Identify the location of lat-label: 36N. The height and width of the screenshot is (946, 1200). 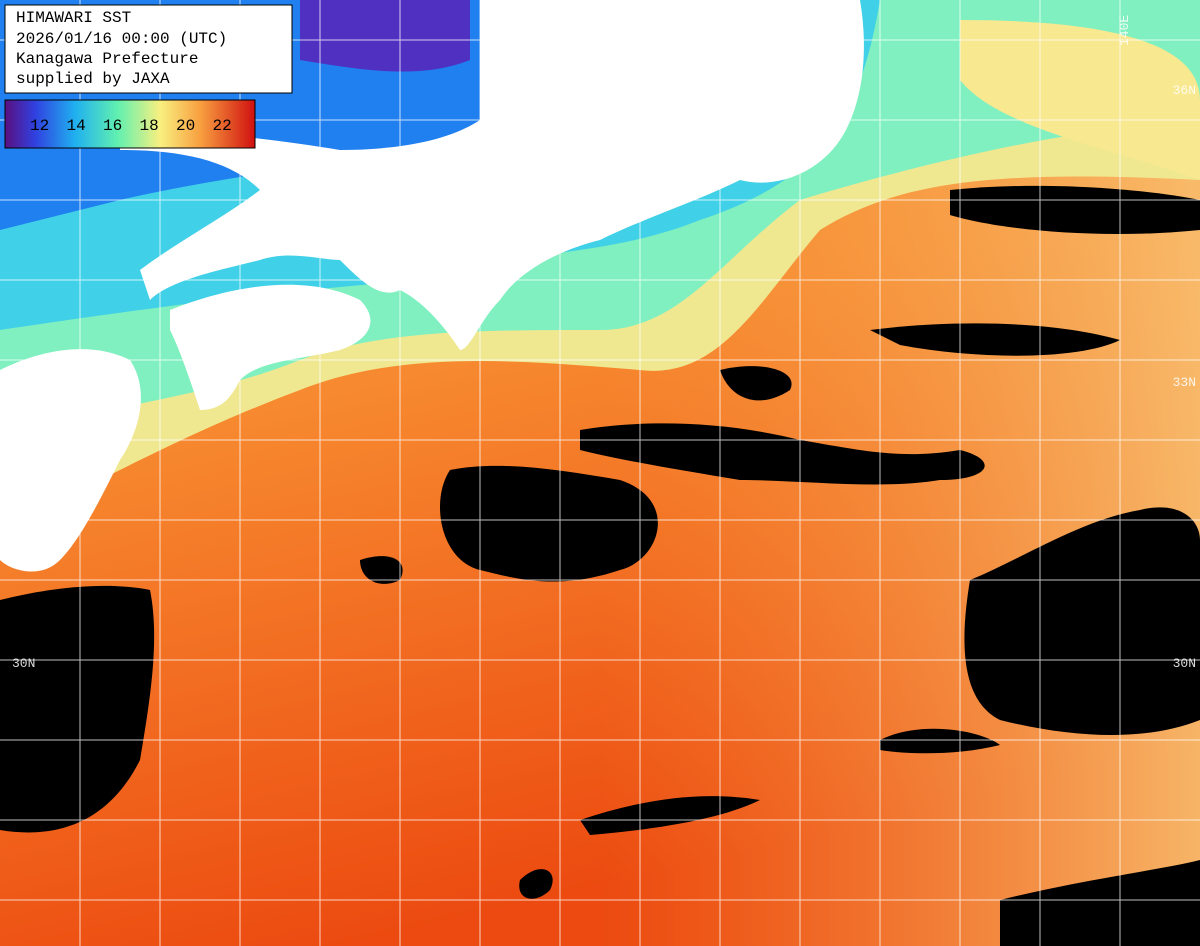
(1184, 90).